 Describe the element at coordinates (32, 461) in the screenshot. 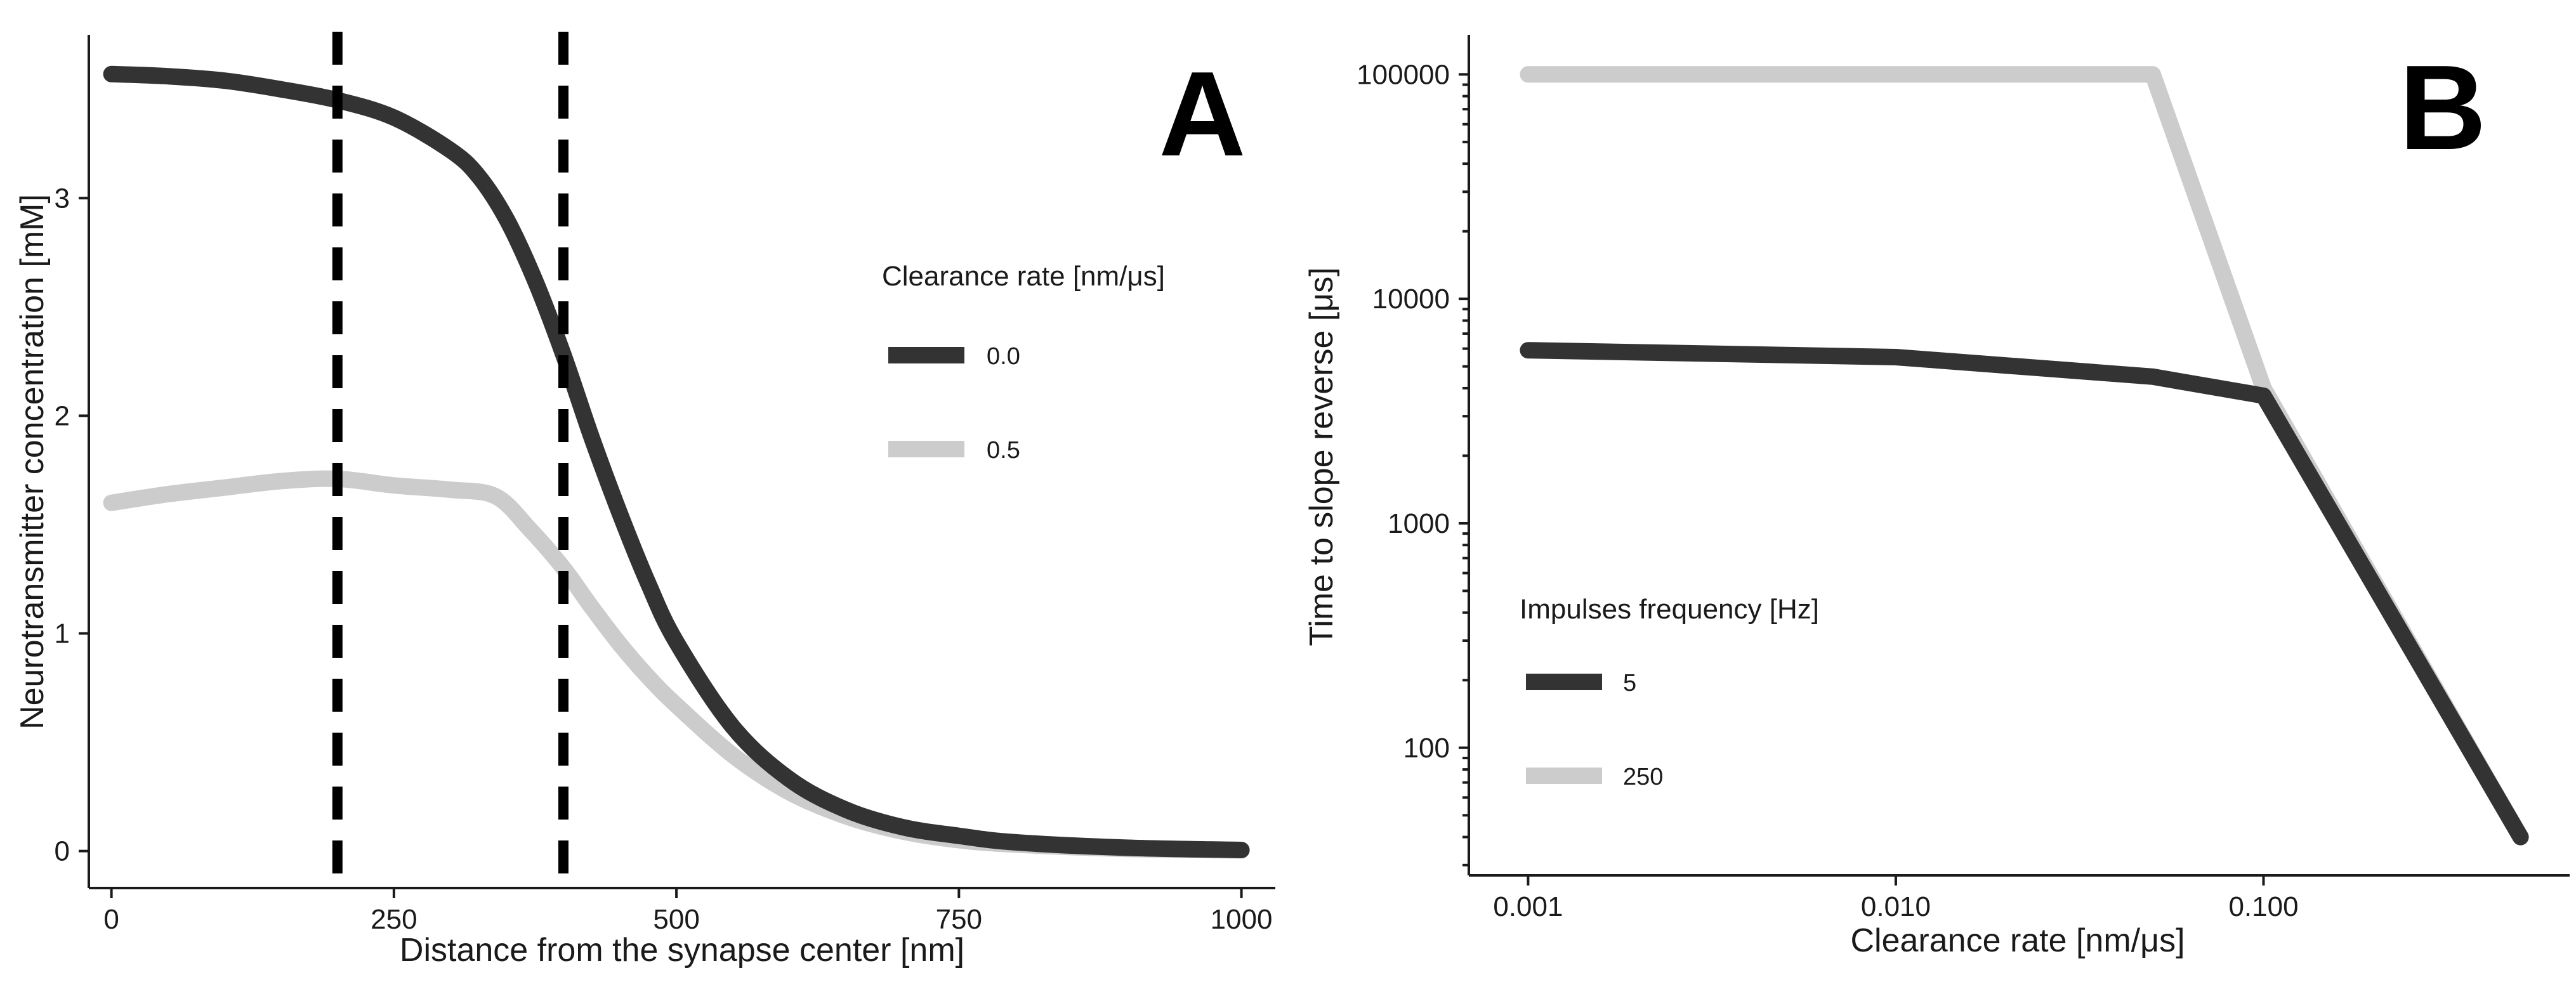

I see `panel-a-y-axis-title: Neurotransmitter concentration [mM]` at that location.